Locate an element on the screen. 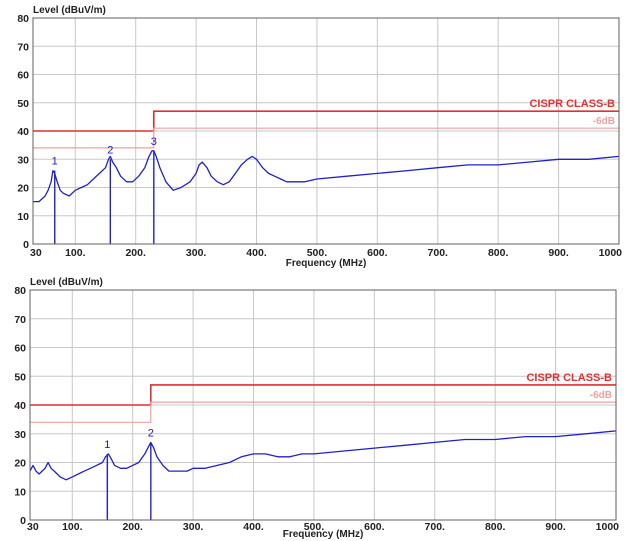 This screenshot has height=541, width=635. marker-label-3: 3 is located at coordinates (154, 142).